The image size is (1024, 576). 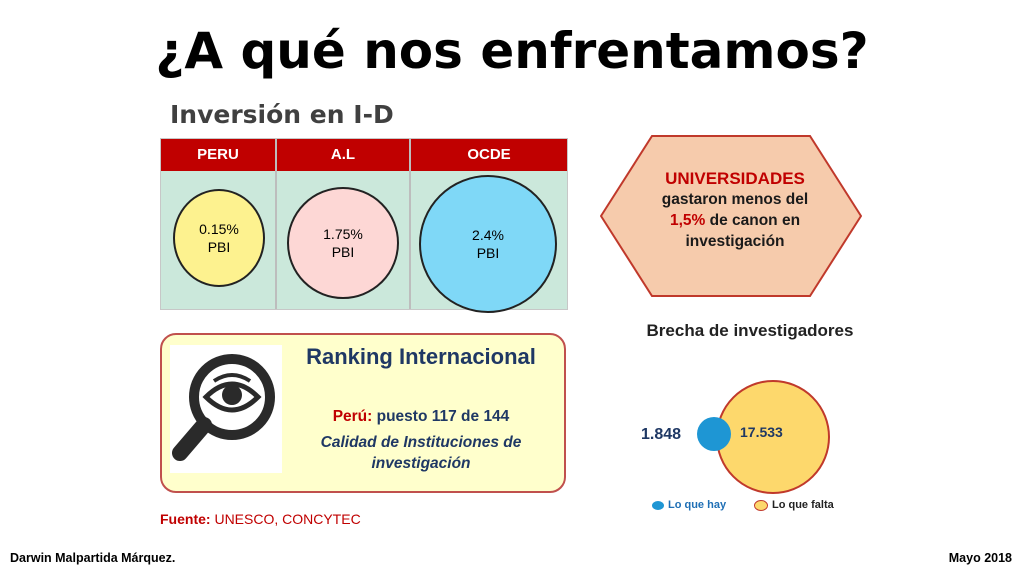 I want to click on ranking-country: Perú:, so click(x=352, y=416).